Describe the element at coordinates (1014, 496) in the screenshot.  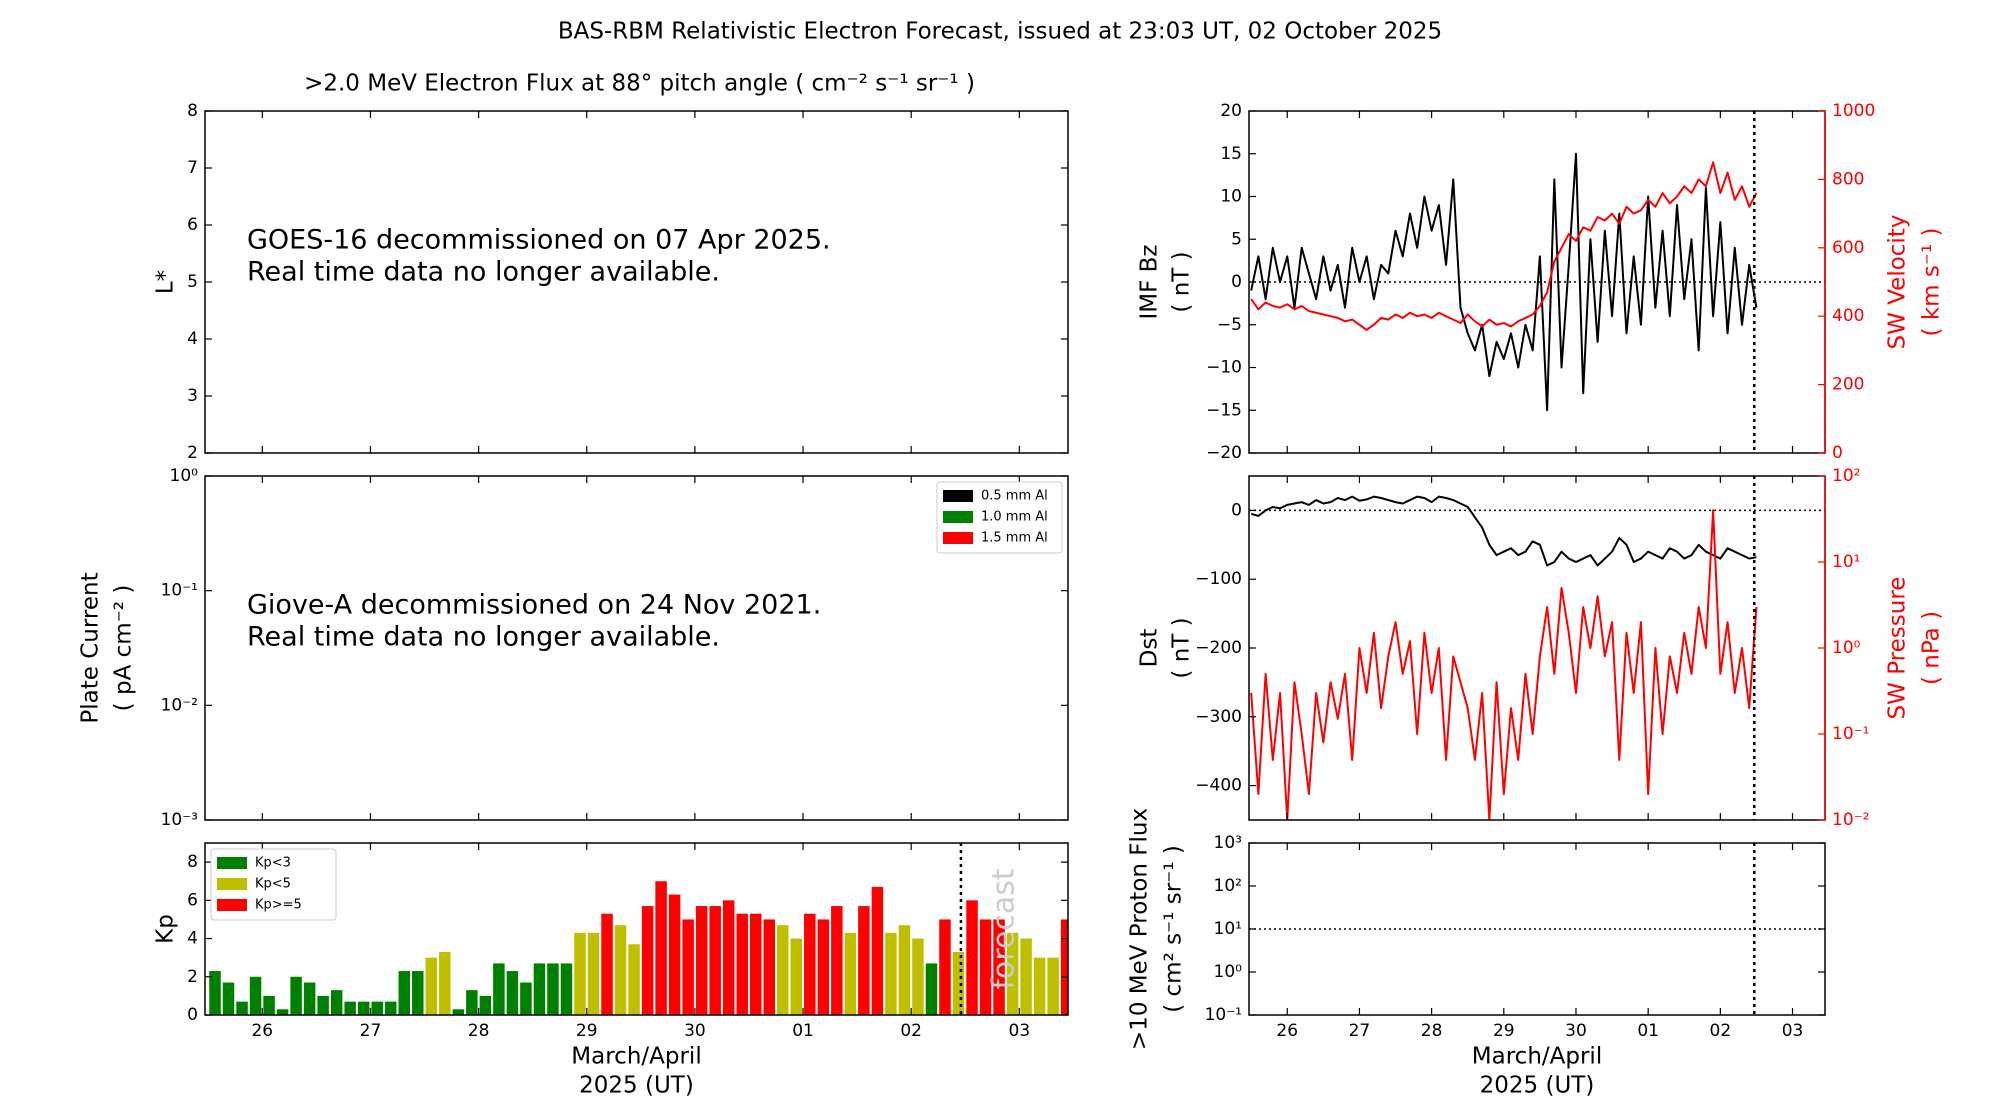
I see `legend-label: 0.5 mm Al` at that location.